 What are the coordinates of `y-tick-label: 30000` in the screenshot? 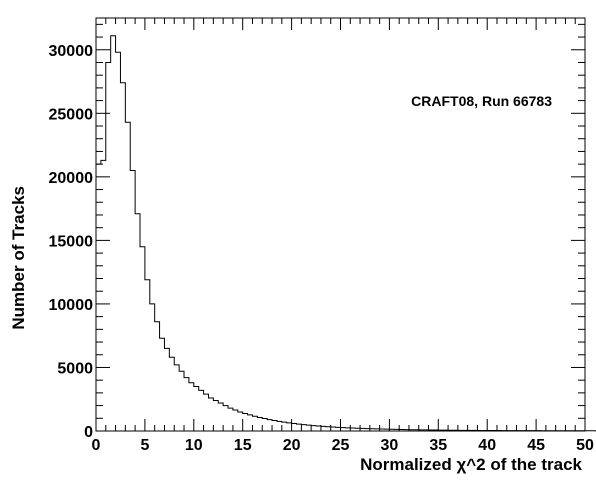 It's located at (71, 51).